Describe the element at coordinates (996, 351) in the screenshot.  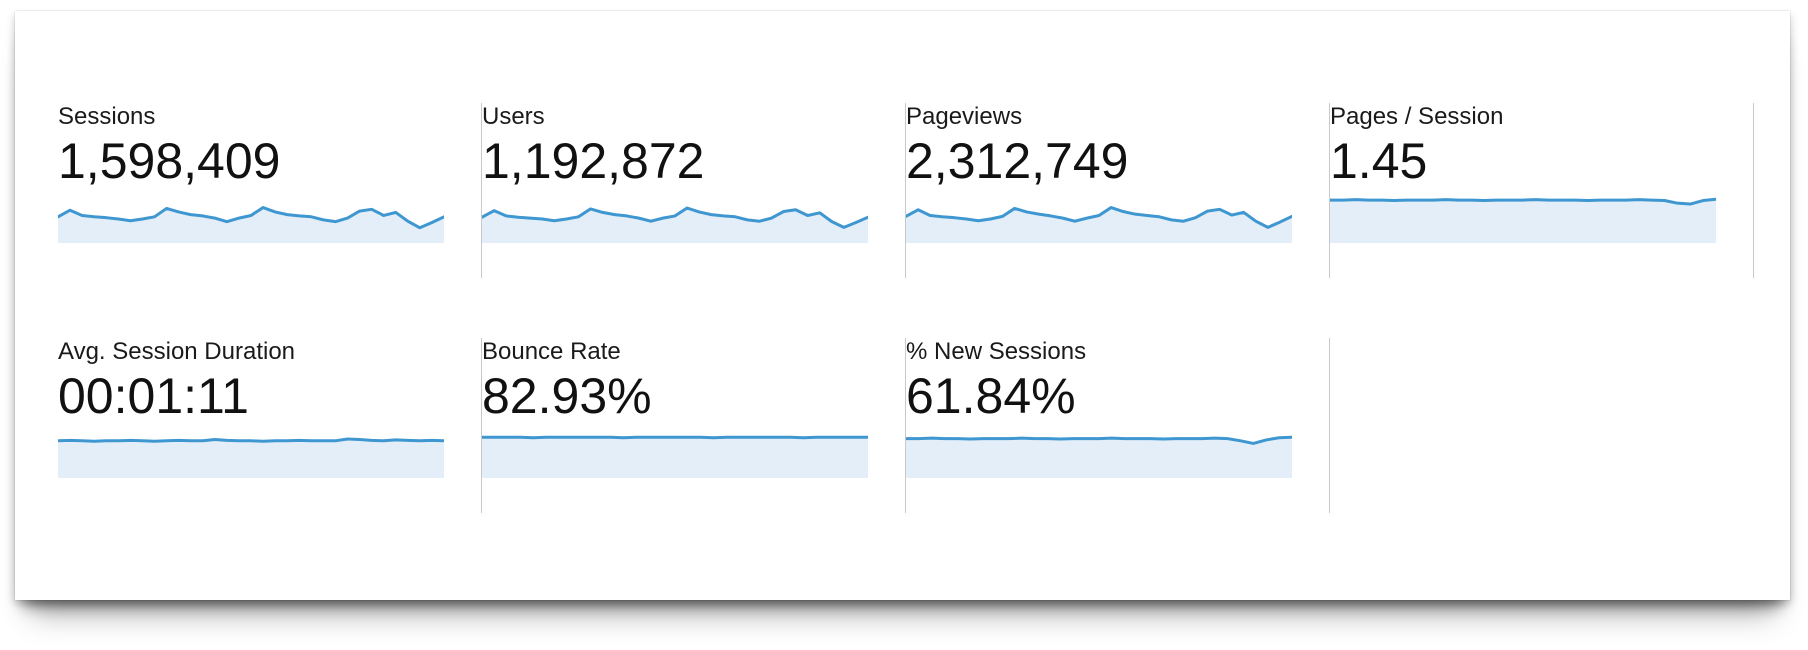
I see `new-sessions-label: % New Sessions` at that location.